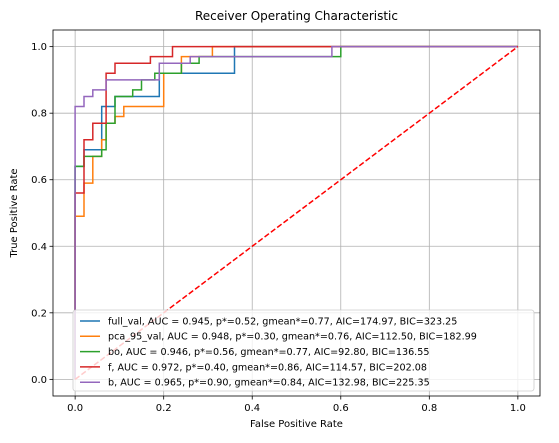 The image size is (559, 443). What do you see at coordinates (75, 408) in the screenshot?
I see `x-tick-label: 0.0` at bounding box center [75, 408].